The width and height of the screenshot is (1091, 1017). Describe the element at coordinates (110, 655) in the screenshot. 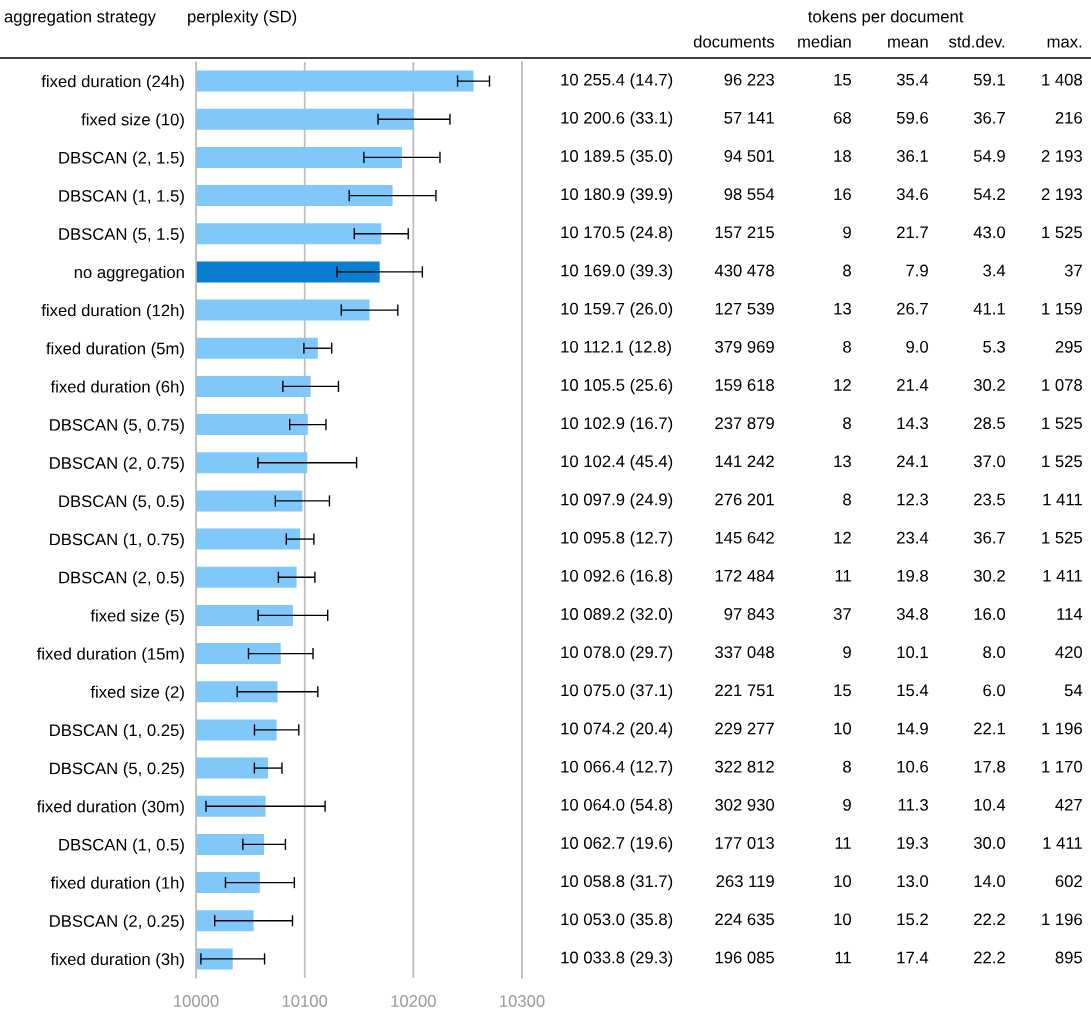

I see `y-tick-label: fixed duration (15m)` at that location.